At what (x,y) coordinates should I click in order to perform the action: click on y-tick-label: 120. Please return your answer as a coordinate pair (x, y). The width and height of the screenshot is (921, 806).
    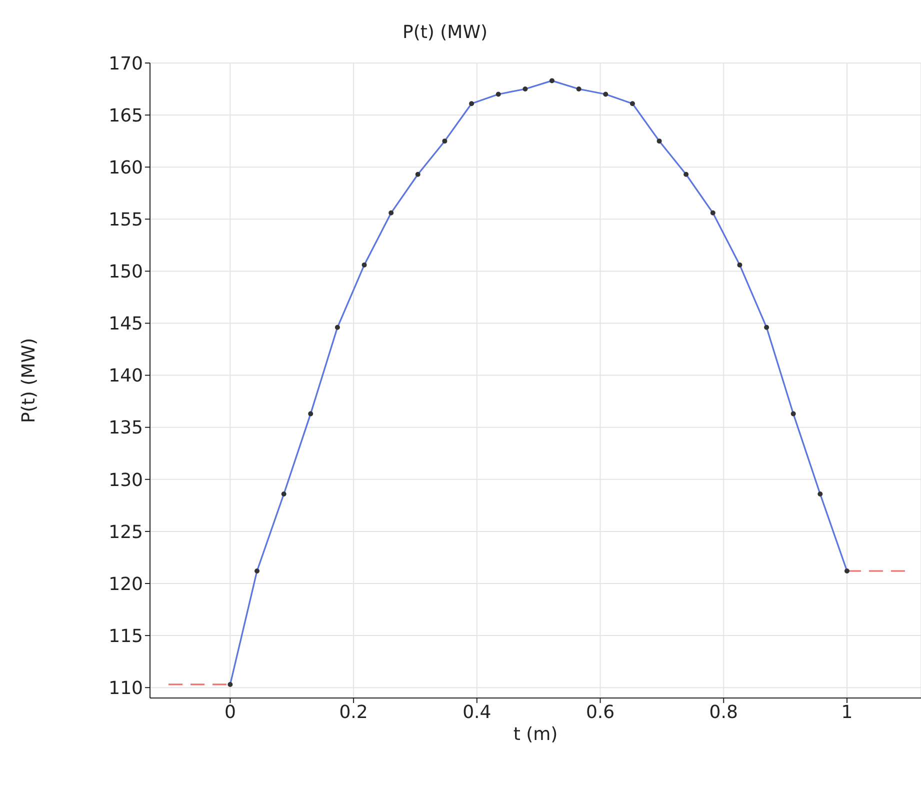
    Looking at the image, I should click on (125, 584).